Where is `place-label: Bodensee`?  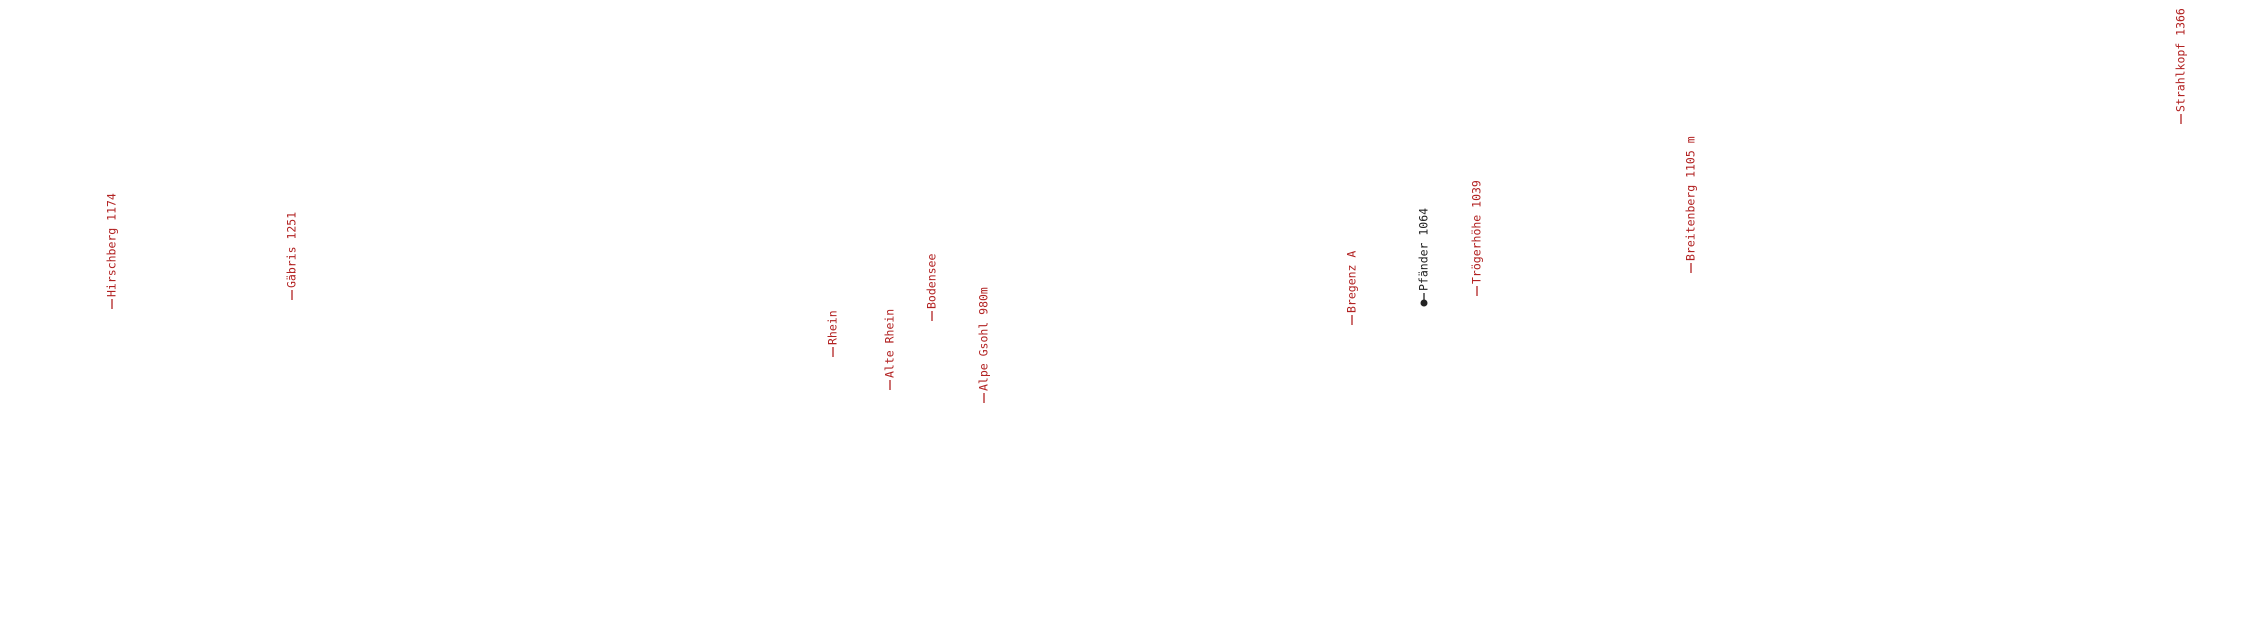 place-label: Bodensee is located at coordinates (932, 287).